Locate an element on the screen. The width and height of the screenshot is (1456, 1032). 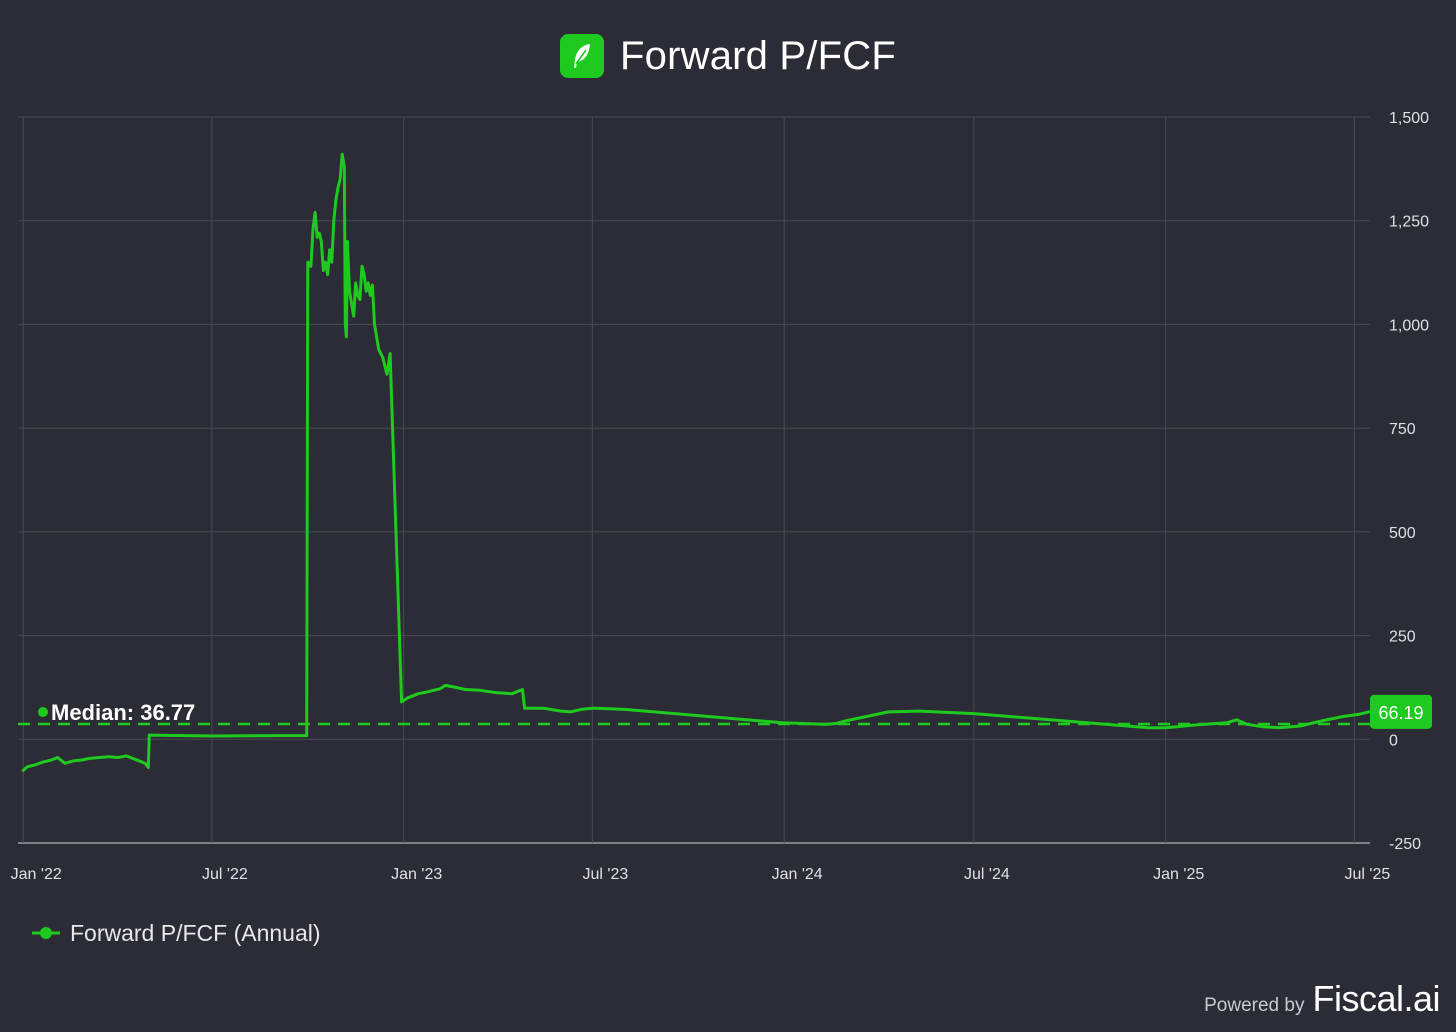
footer-branding: Powered by Fiscal.ai is located at coordinates (1322, 1001).